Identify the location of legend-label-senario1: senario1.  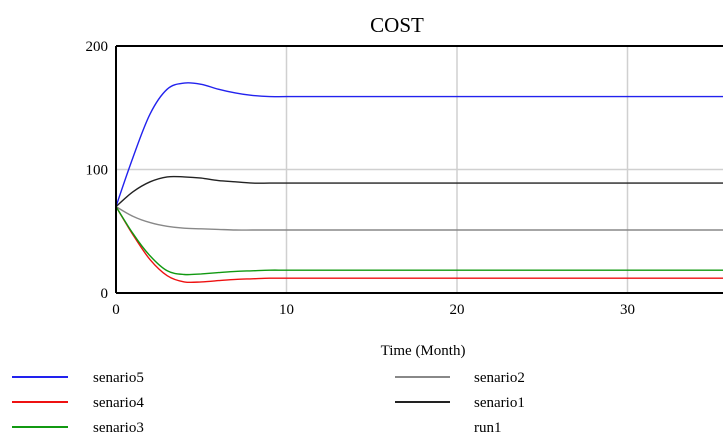
(499, 403).